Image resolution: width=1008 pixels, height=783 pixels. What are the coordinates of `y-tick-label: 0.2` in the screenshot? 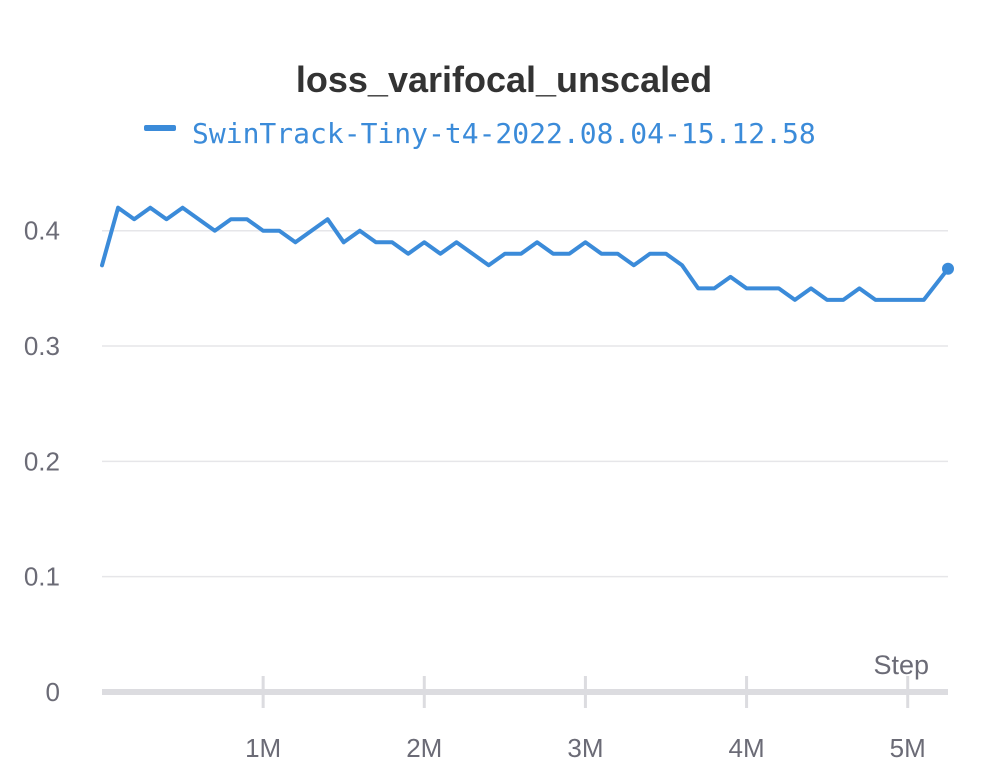 It's located at (42, 461).